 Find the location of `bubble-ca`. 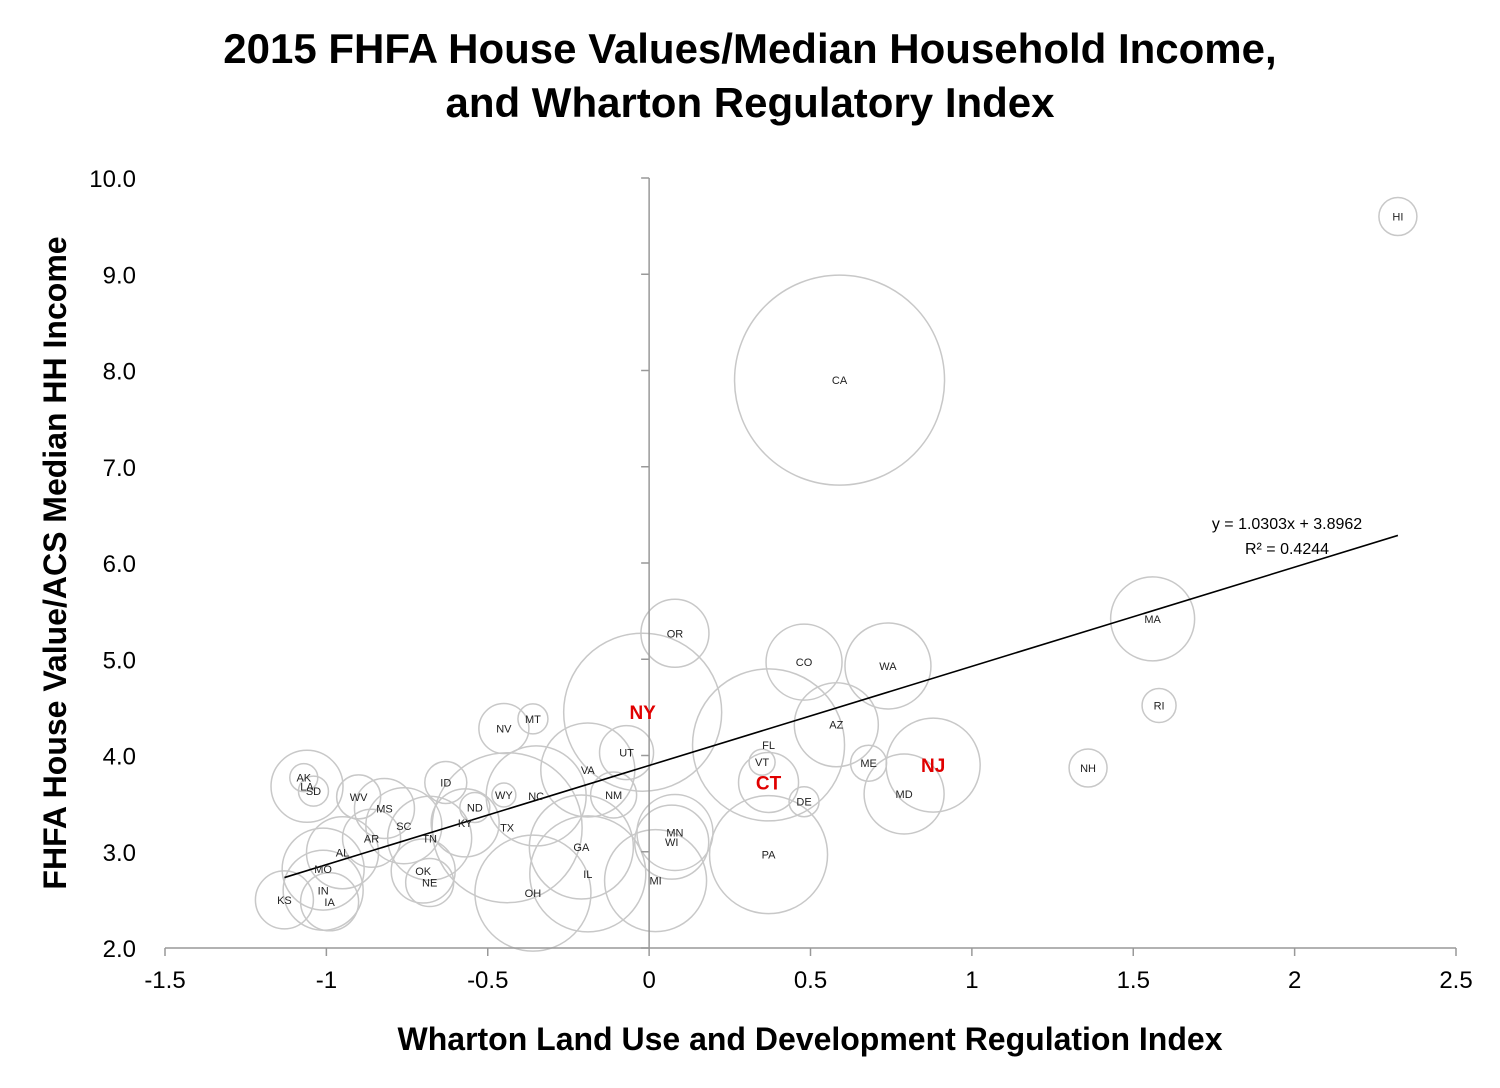

bubble-ca is located at coordinates (839, 380).